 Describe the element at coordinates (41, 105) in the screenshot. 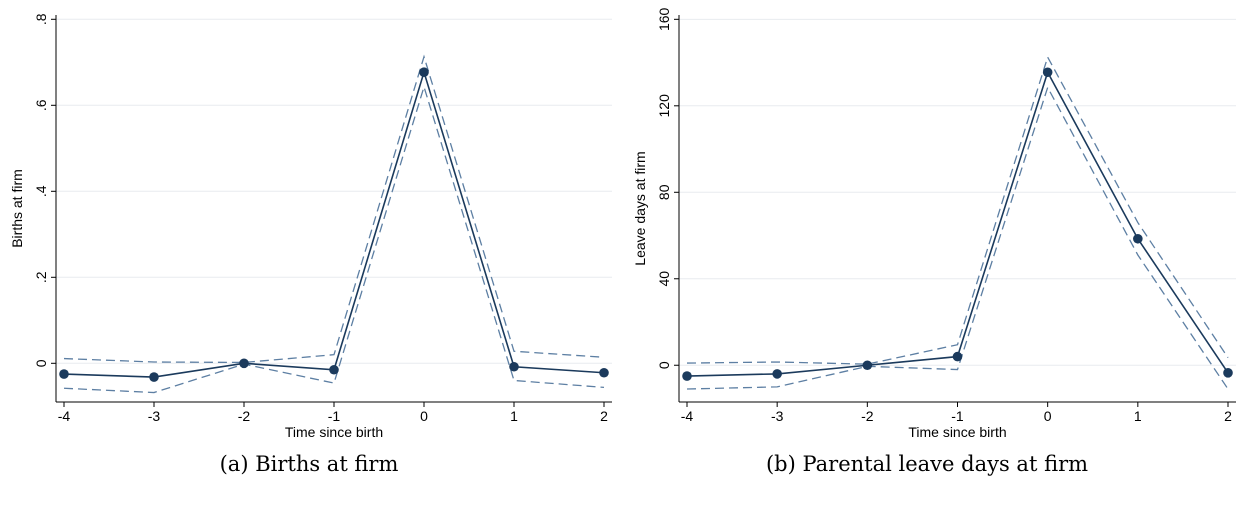

I see `y-tick-label: .6` at that location.